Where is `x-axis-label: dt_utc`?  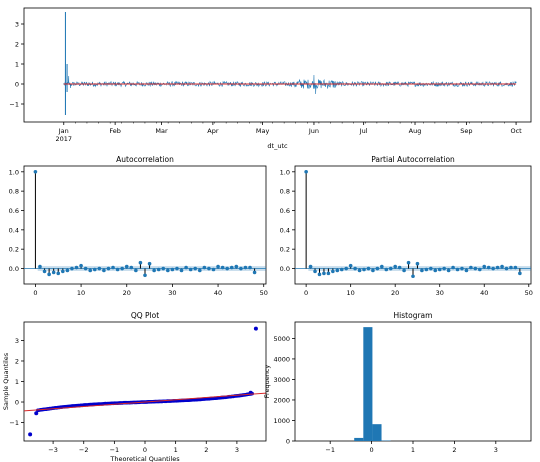 x-axis-label: dt_utc is located at coordinates (277, 146).